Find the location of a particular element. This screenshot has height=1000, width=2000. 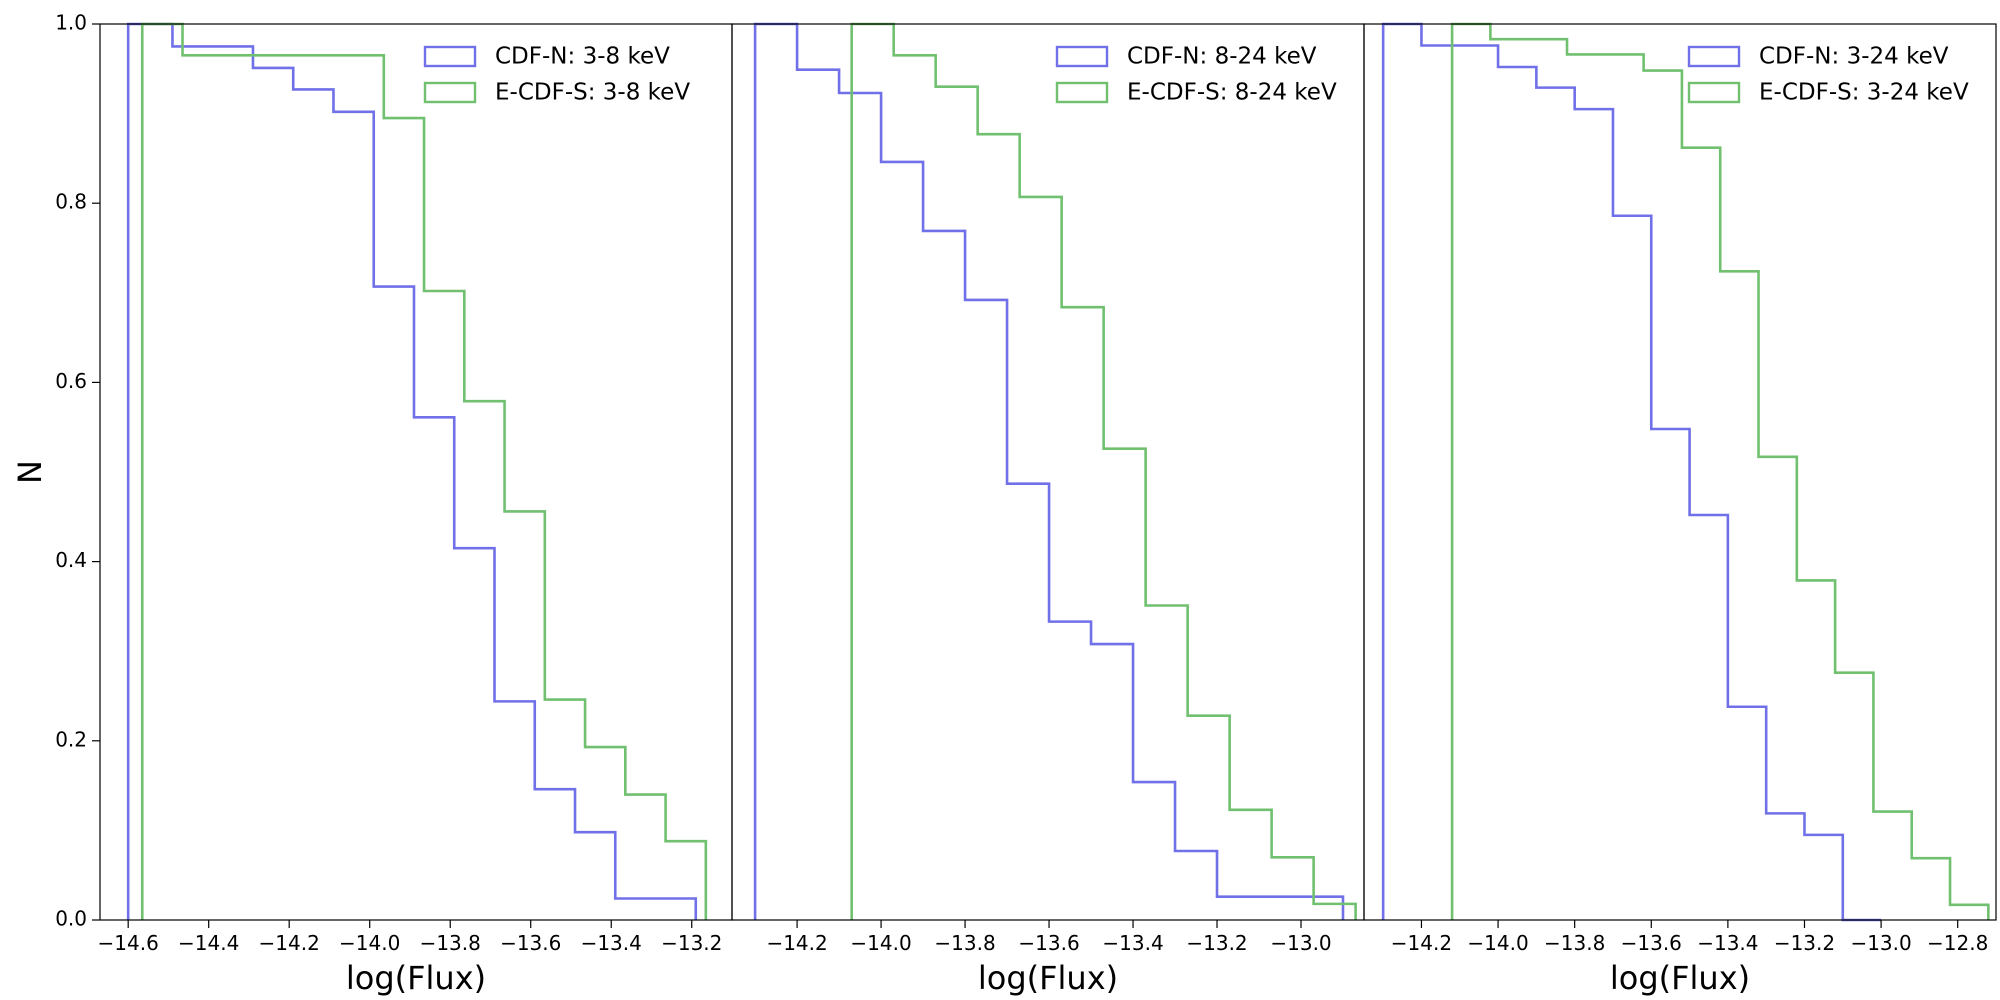

legend-label: CDF-N: 3-24 keV is located at coordinates (1854, 57).